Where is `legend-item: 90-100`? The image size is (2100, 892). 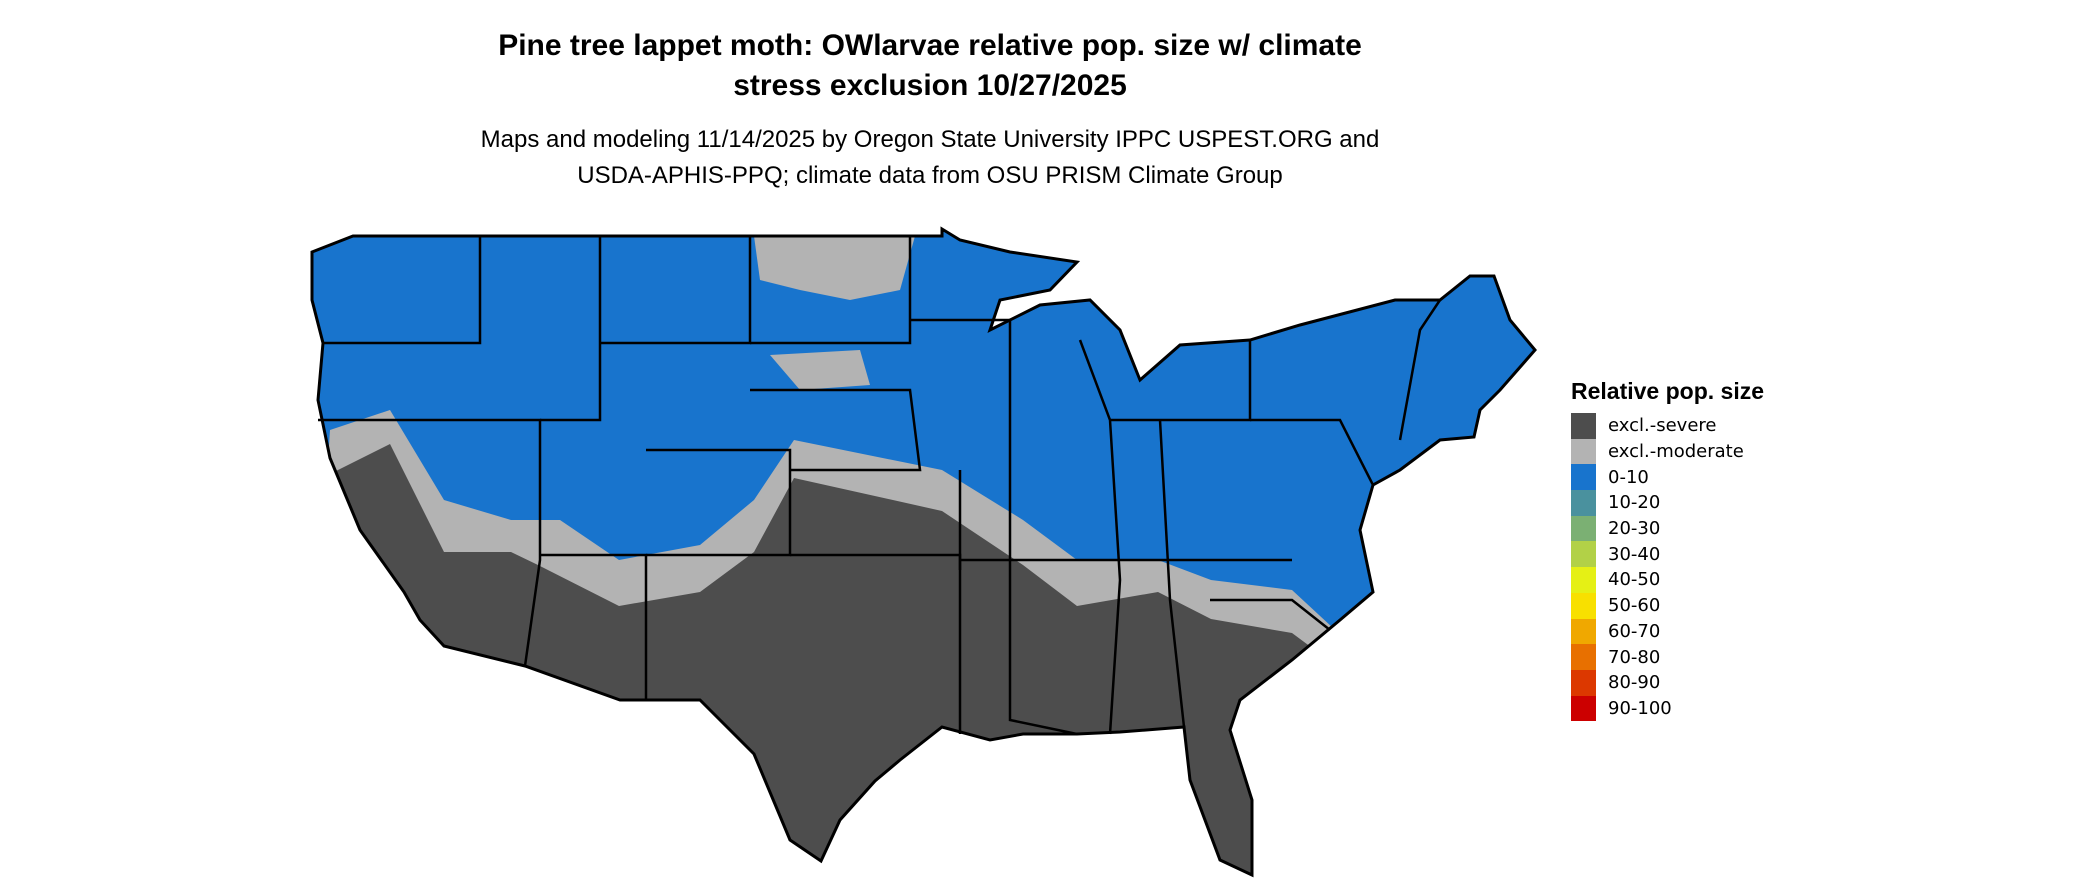
legend-item: 90-100 is located at coordinates (1667, 708).